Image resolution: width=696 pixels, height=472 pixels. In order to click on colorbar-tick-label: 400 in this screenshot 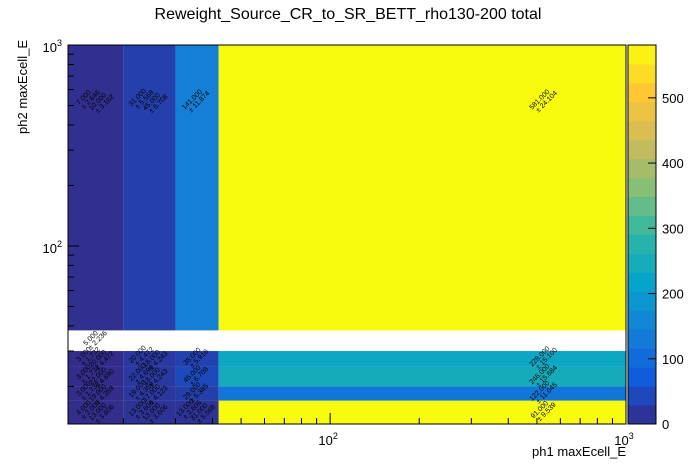, I will do `click(673, 163)`.